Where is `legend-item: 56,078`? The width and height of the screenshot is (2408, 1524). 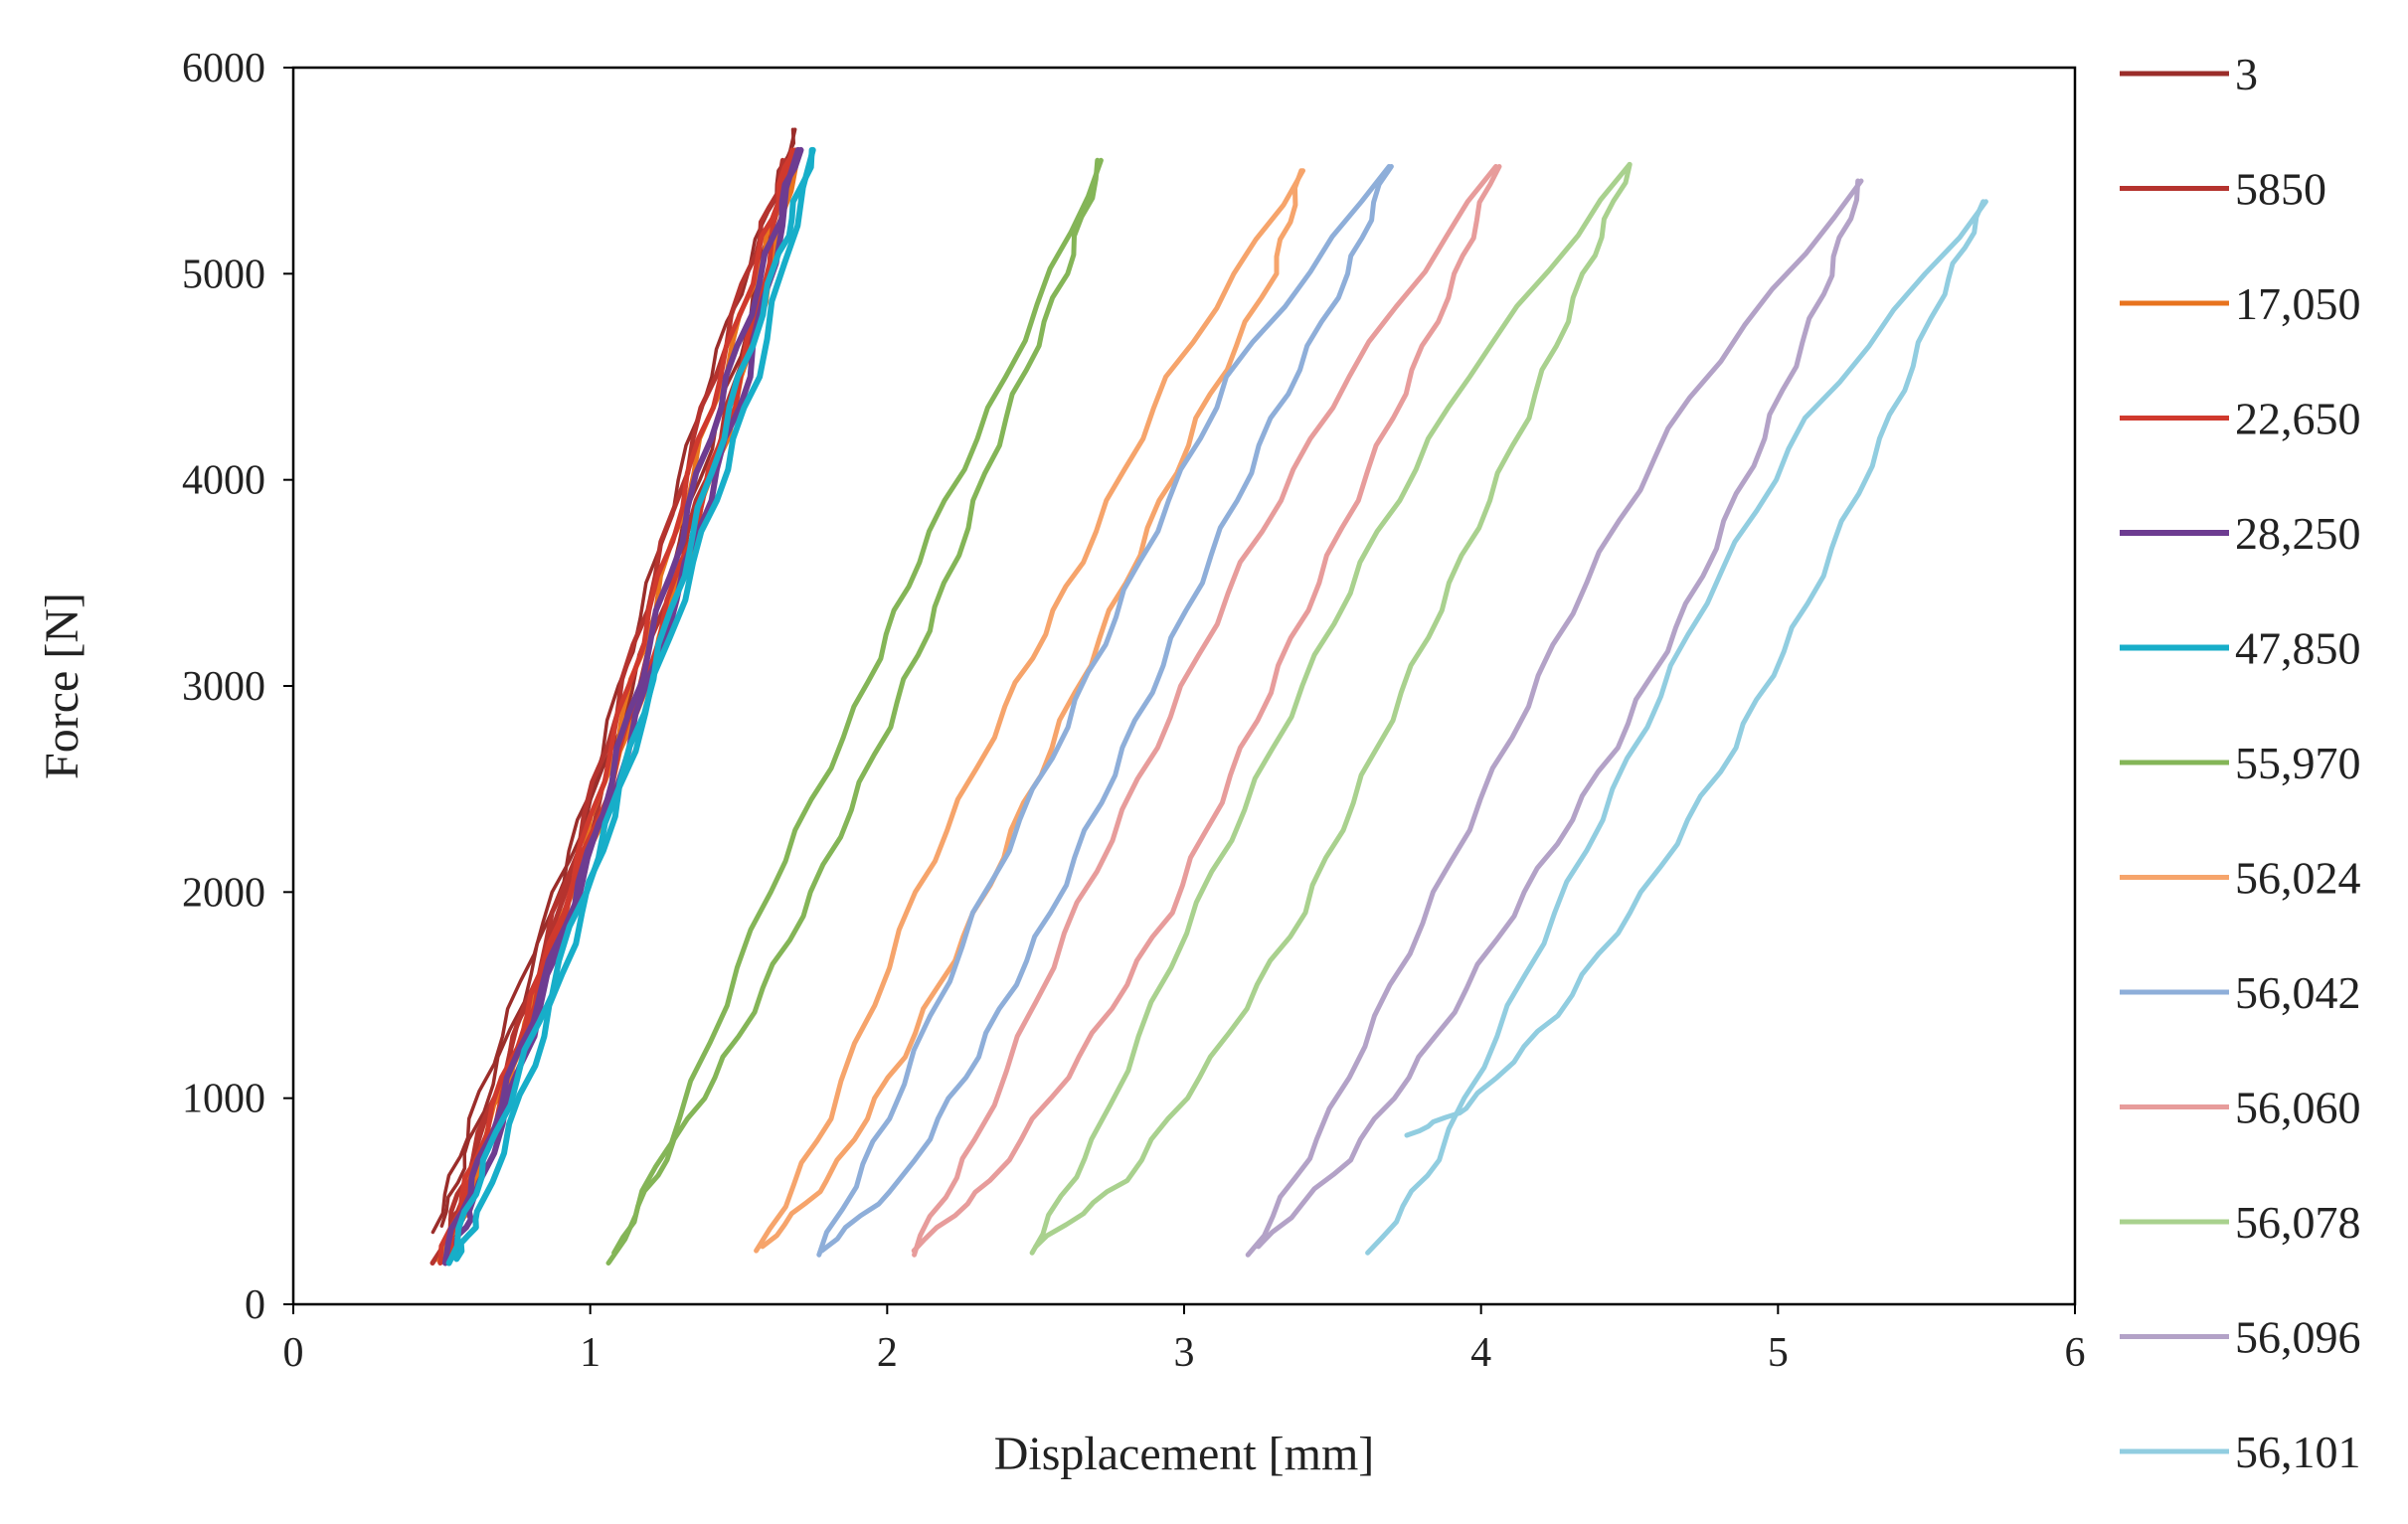 legend-item: 56,078 is located at coordinates (2240, 1222).